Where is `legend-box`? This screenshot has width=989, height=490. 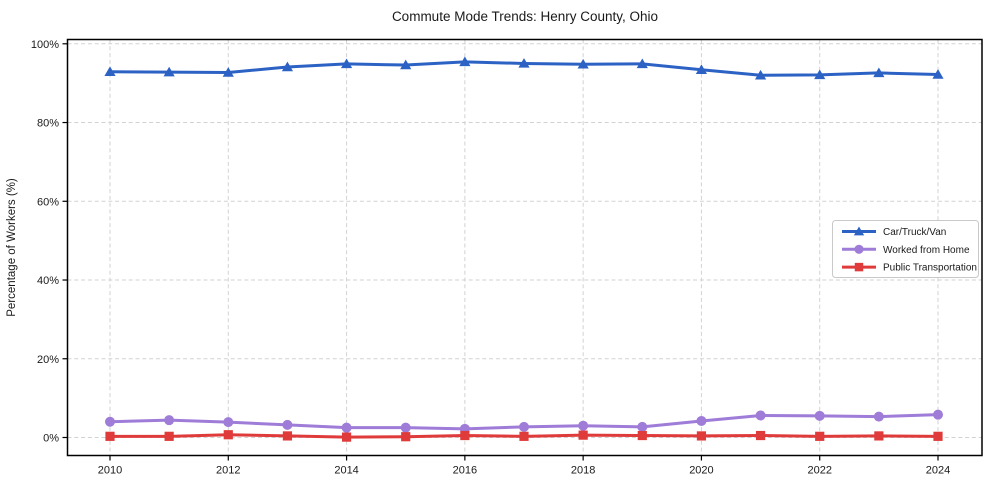 legend-box is located at coordinates (905, 249).